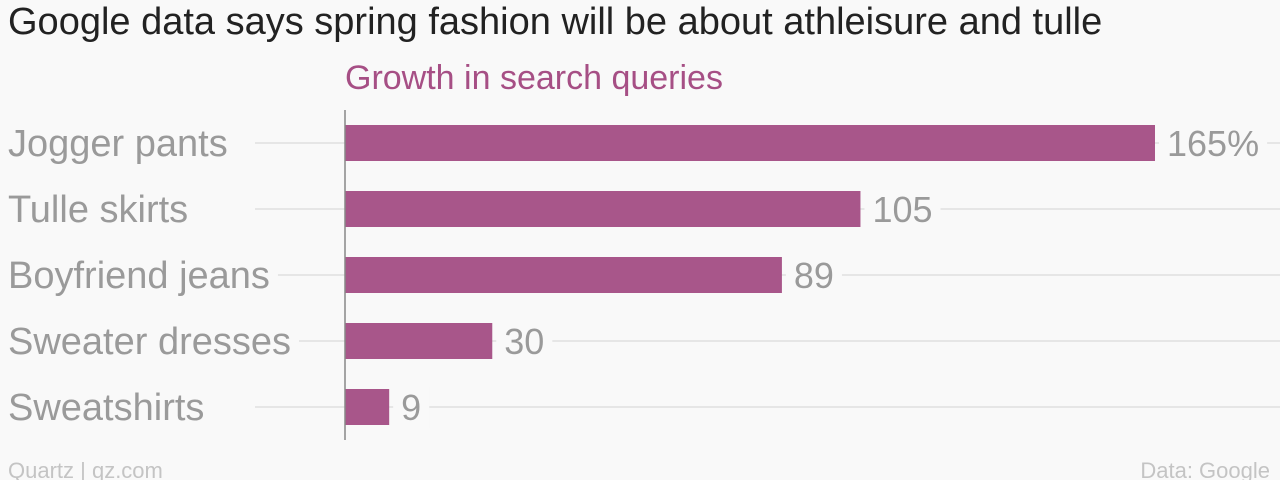  I want to click on bar-sweatshirts, so click(367, 407).